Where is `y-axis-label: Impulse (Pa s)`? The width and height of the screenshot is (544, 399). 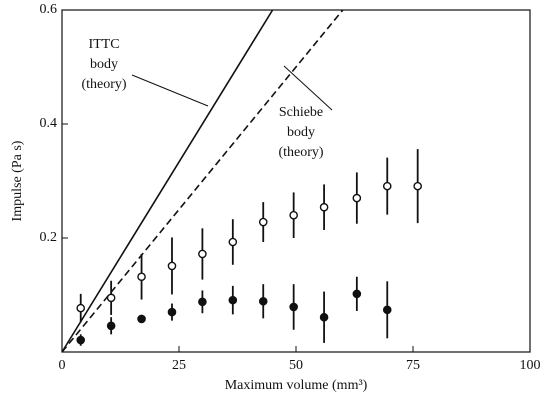
y-axis-label: Impulse (Pa s) is located at coordinates (17, 180).